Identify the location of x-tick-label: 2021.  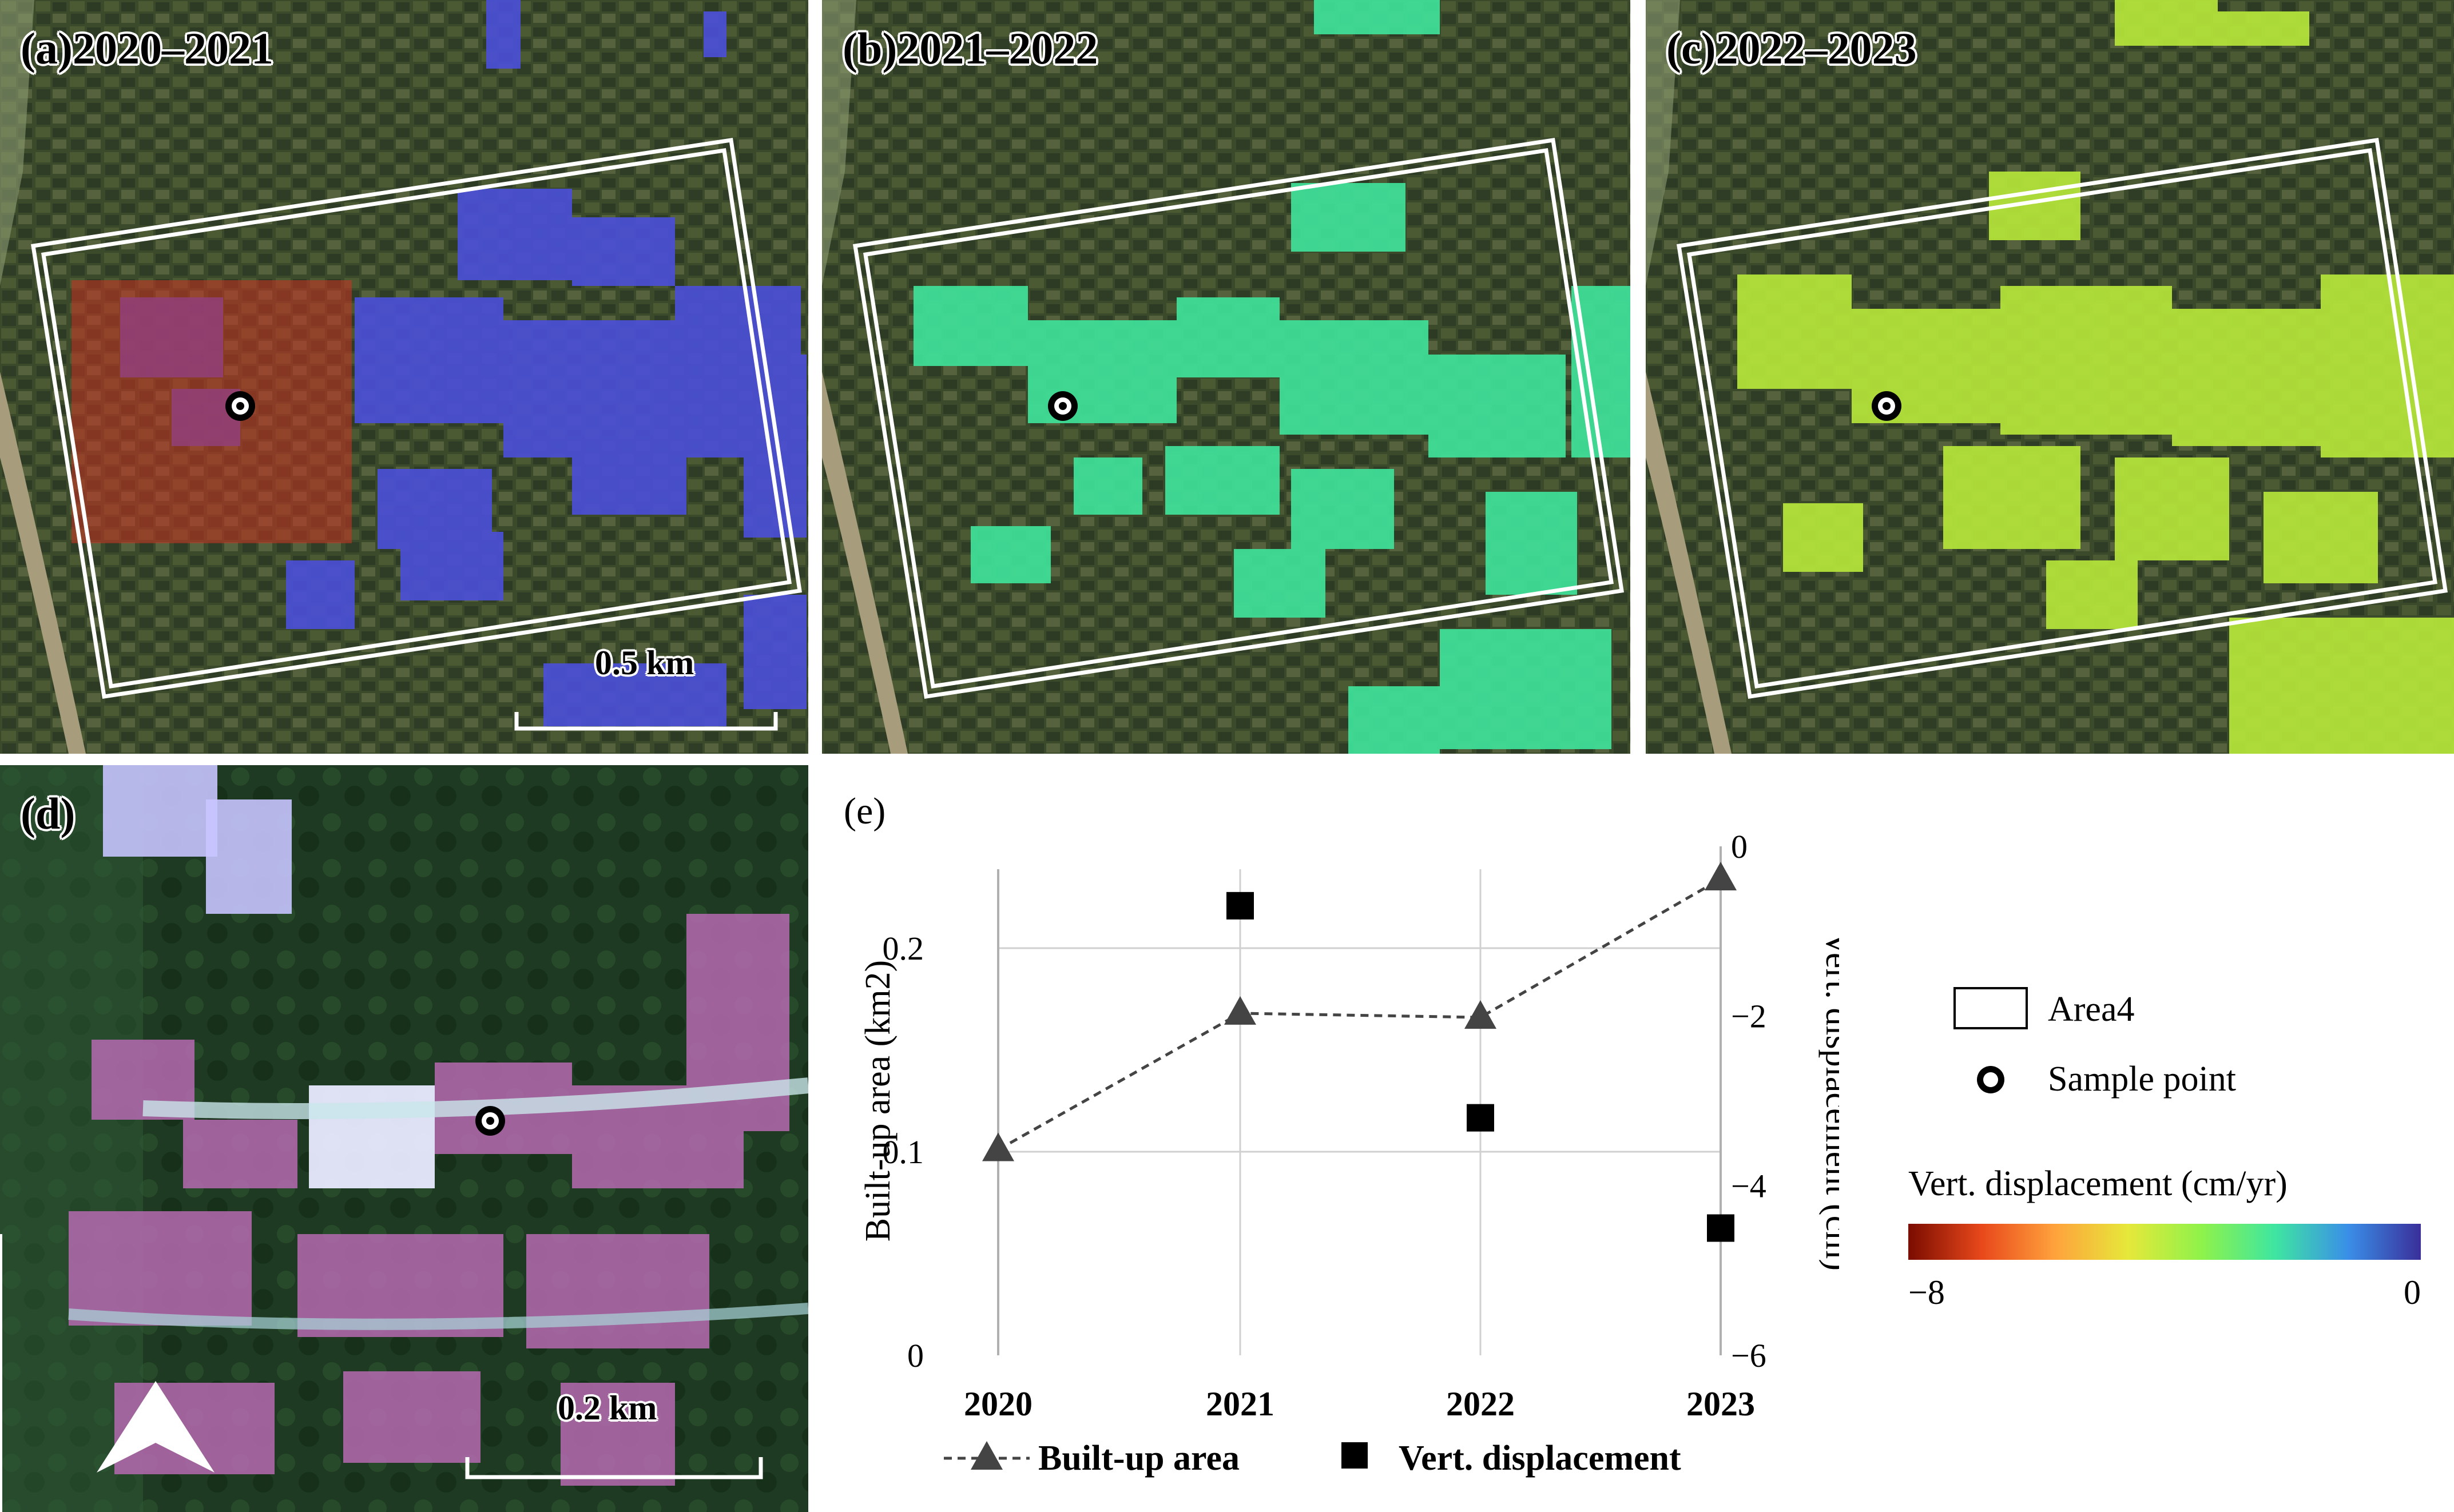
(1240, 1404).